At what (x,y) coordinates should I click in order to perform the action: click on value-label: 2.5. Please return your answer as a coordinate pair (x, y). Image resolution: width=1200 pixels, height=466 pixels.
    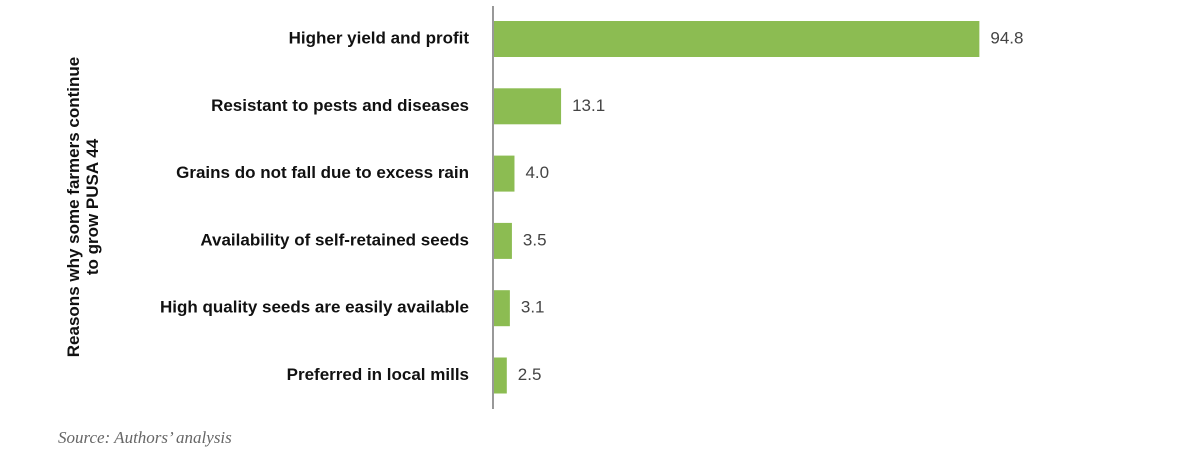
    Looking at the image, I should click on (530, 374).